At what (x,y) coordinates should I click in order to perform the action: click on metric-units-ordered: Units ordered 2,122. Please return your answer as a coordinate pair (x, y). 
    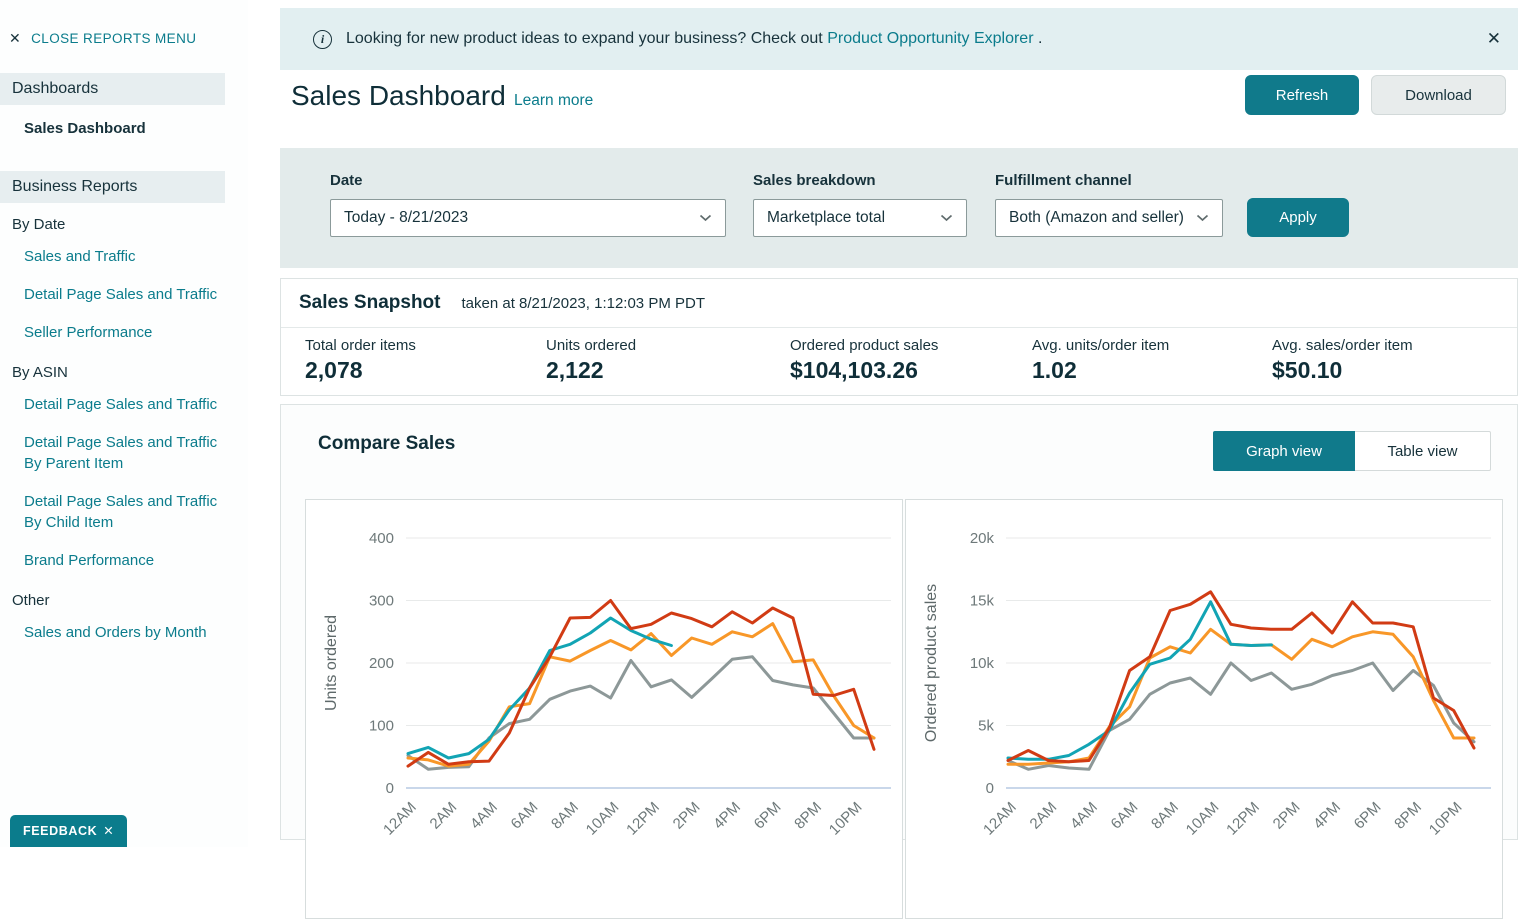
    Looking at the image, I should click on (591, 360).